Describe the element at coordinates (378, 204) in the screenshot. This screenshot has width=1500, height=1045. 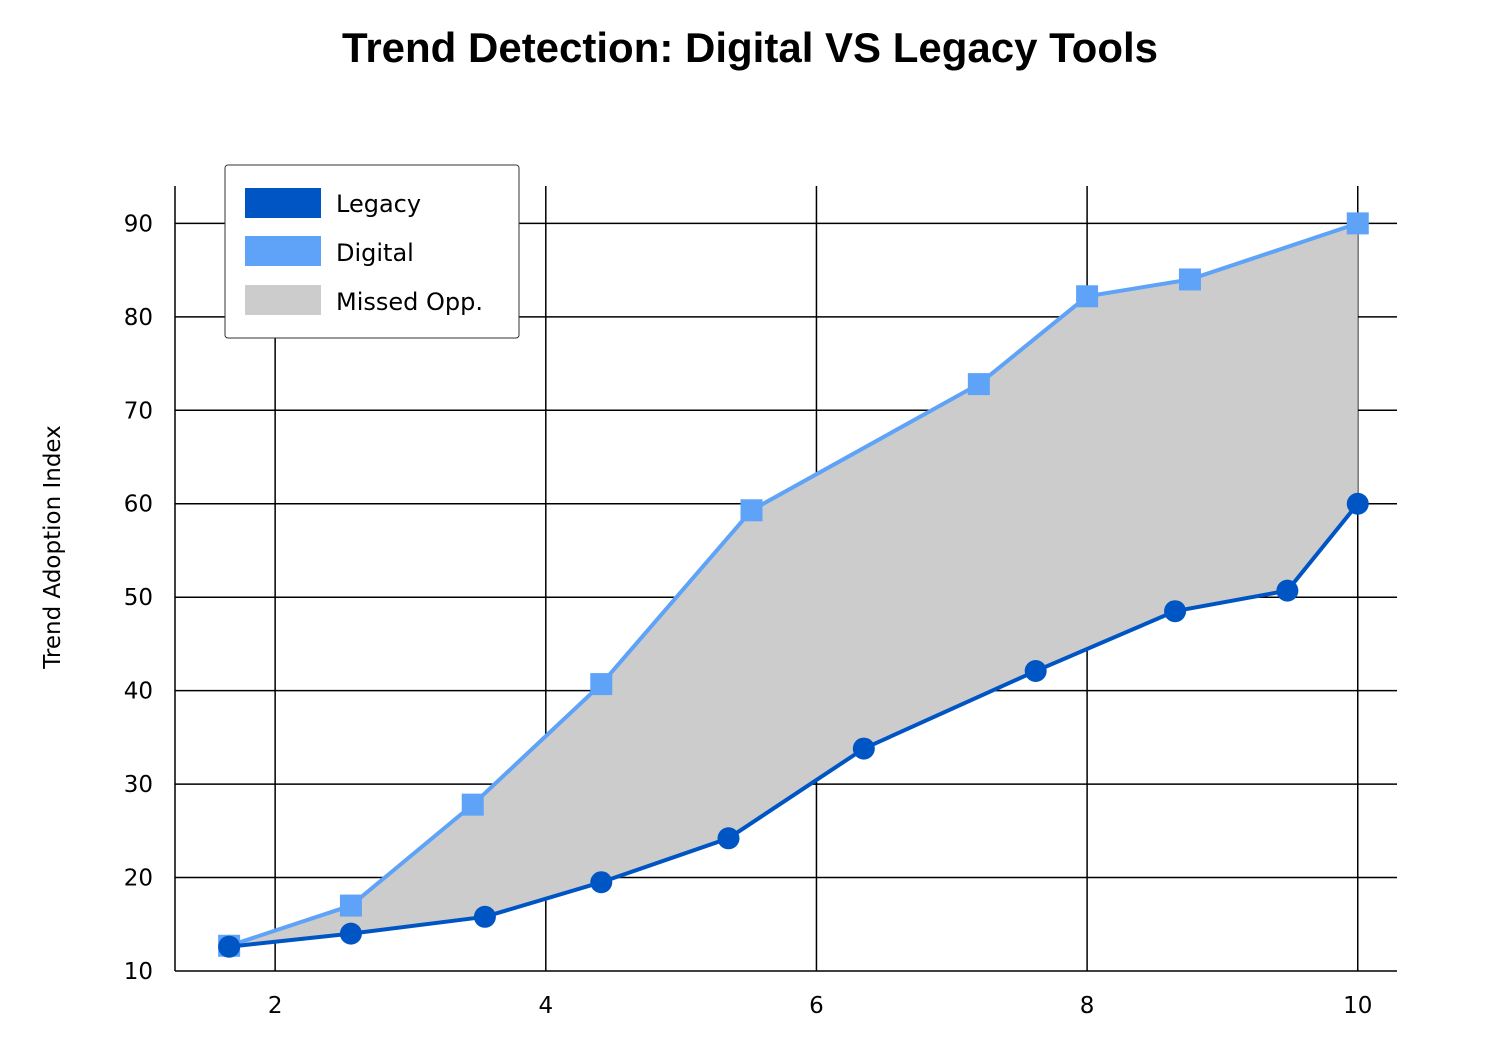
I see `legend-label-legacy: Legacy` at that location.